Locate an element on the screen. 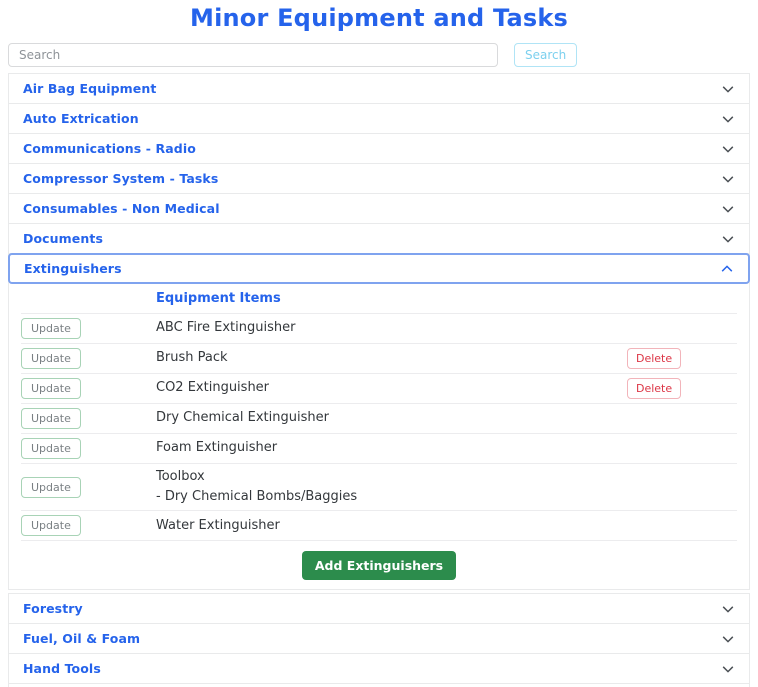 This screenshot has width=758, height=687. equipment-items-title: Equipment Items is located at coordinates (218, 298).